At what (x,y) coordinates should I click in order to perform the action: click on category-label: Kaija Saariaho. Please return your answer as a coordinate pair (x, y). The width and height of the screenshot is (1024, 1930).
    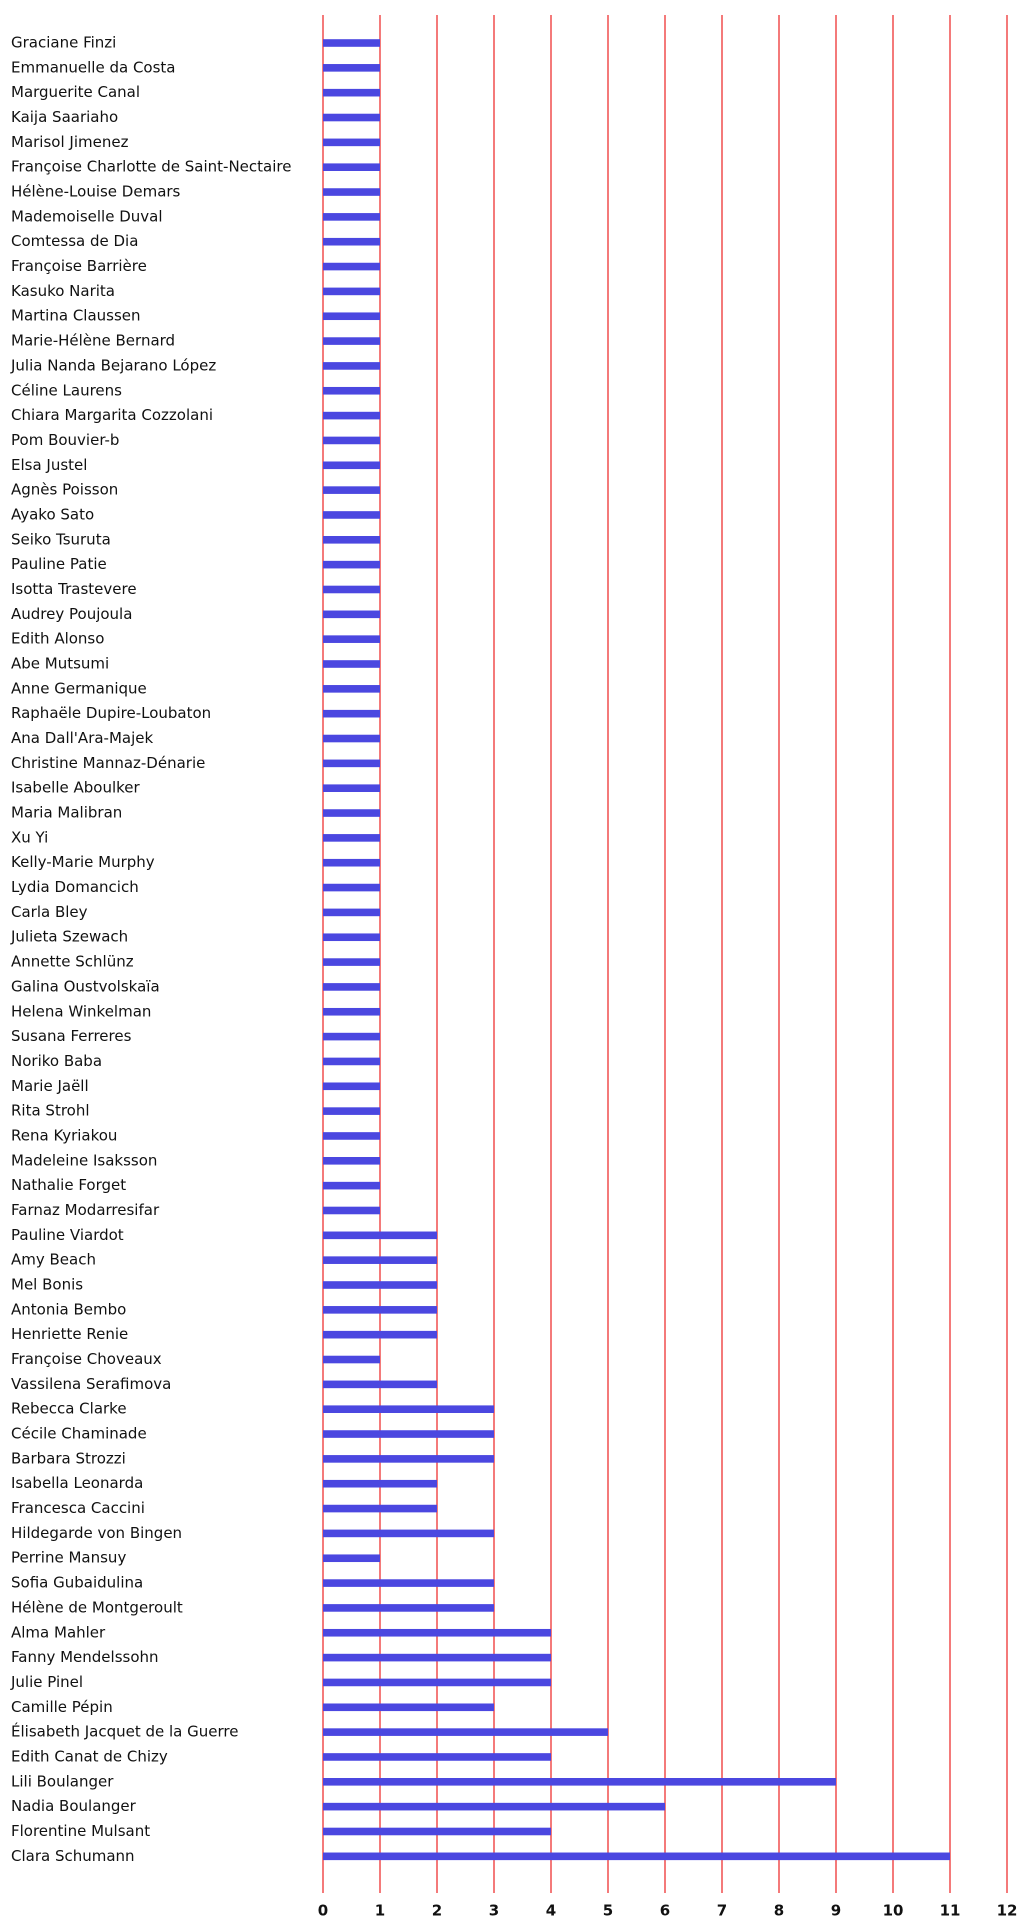
    Looking at the image, I should click on (64, 117).